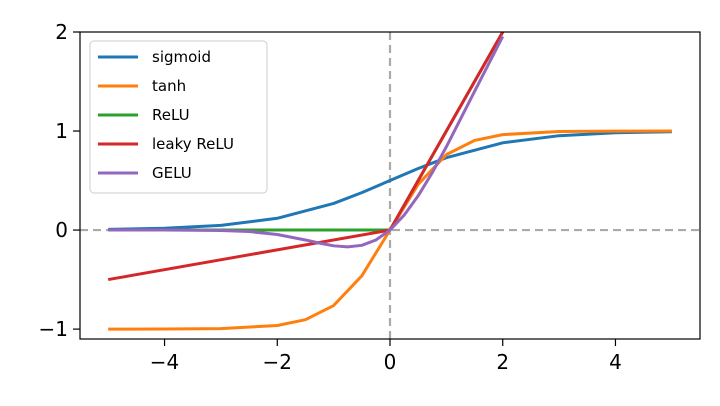 Image resolution: width=720 pixels, height=406 pixels. I want to click on legend-box, so click(178, 117).